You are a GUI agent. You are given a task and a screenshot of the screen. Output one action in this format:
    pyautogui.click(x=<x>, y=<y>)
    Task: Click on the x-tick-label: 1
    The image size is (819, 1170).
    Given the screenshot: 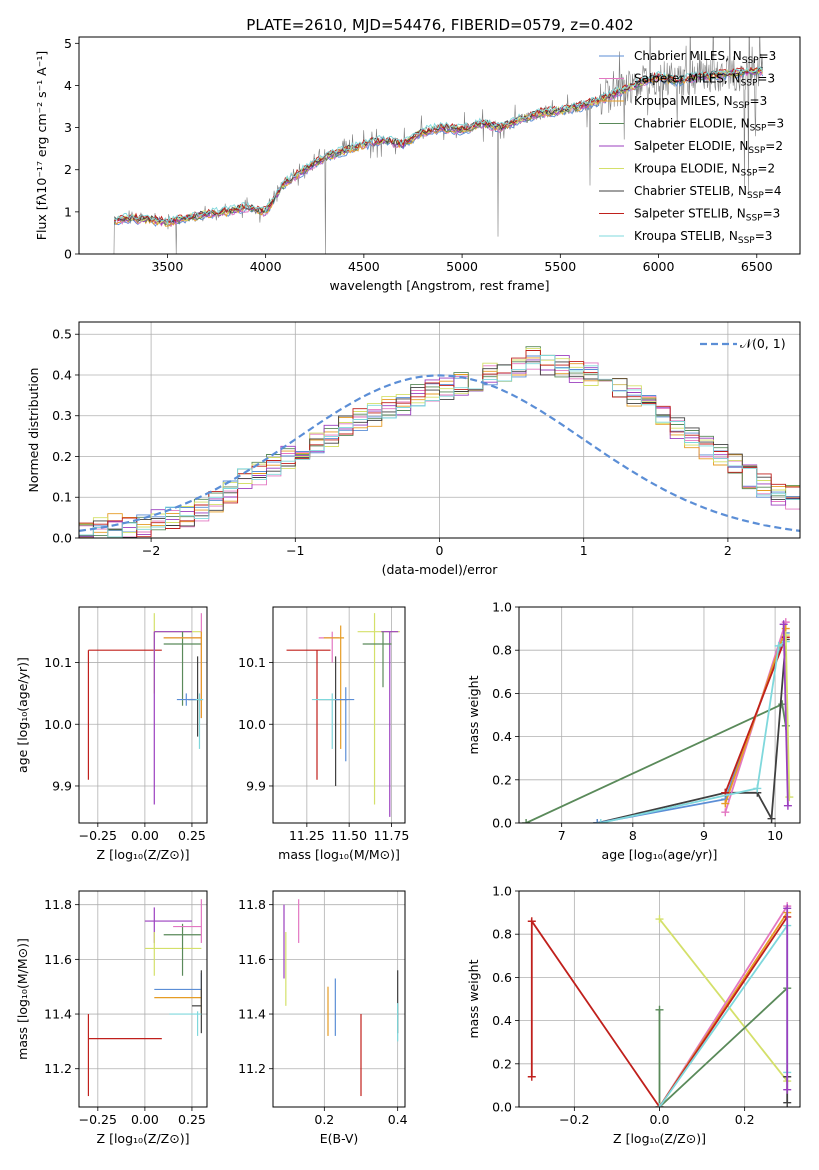 What is the action you would take?
    pyautogui.click(x=584, y=550)
    